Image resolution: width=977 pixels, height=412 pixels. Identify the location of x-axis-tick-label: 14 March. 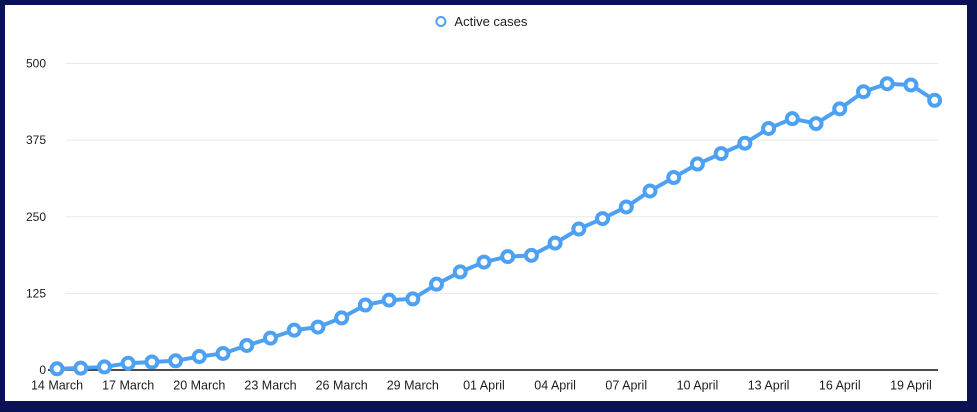
(57, 386).